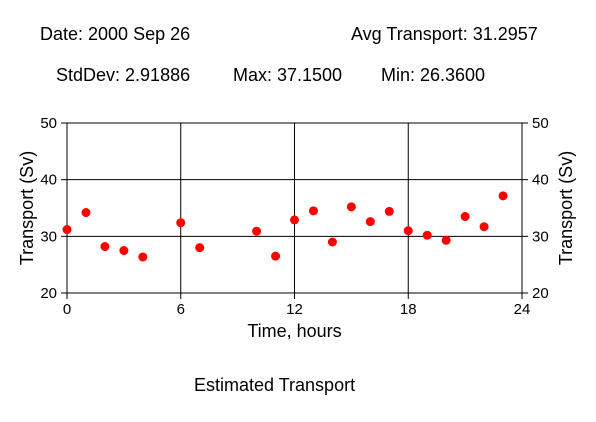 This screenshot has width=596, height=422. I want to click on y-tick-label-right: 30, so click(540, 236).